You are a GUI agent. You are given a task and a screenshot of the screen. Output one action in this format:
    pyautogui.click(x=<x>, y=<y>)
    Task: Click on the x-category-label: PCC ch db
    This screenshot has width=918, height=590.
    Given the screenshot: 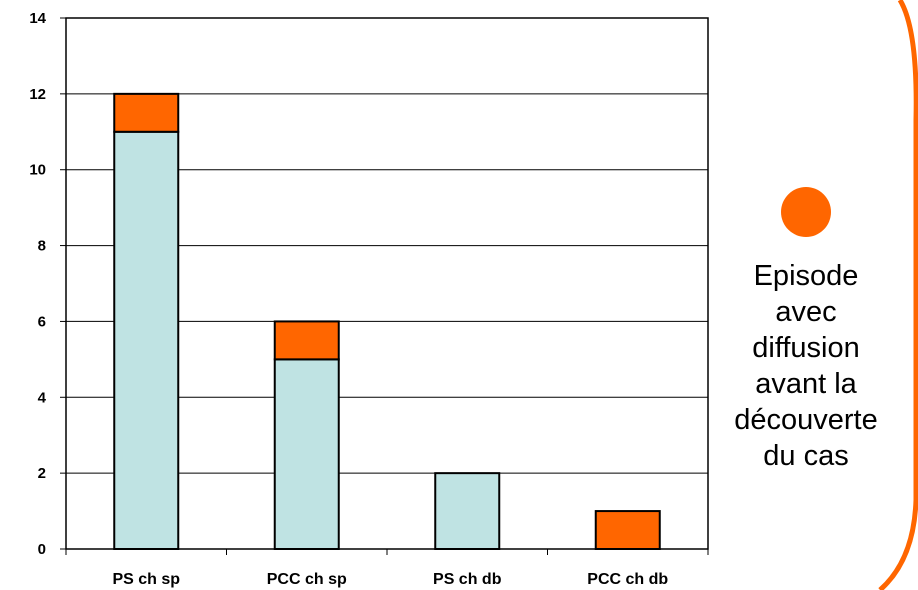 What is the action you would take?
    pyautogui.click(x=627, y=579)
    